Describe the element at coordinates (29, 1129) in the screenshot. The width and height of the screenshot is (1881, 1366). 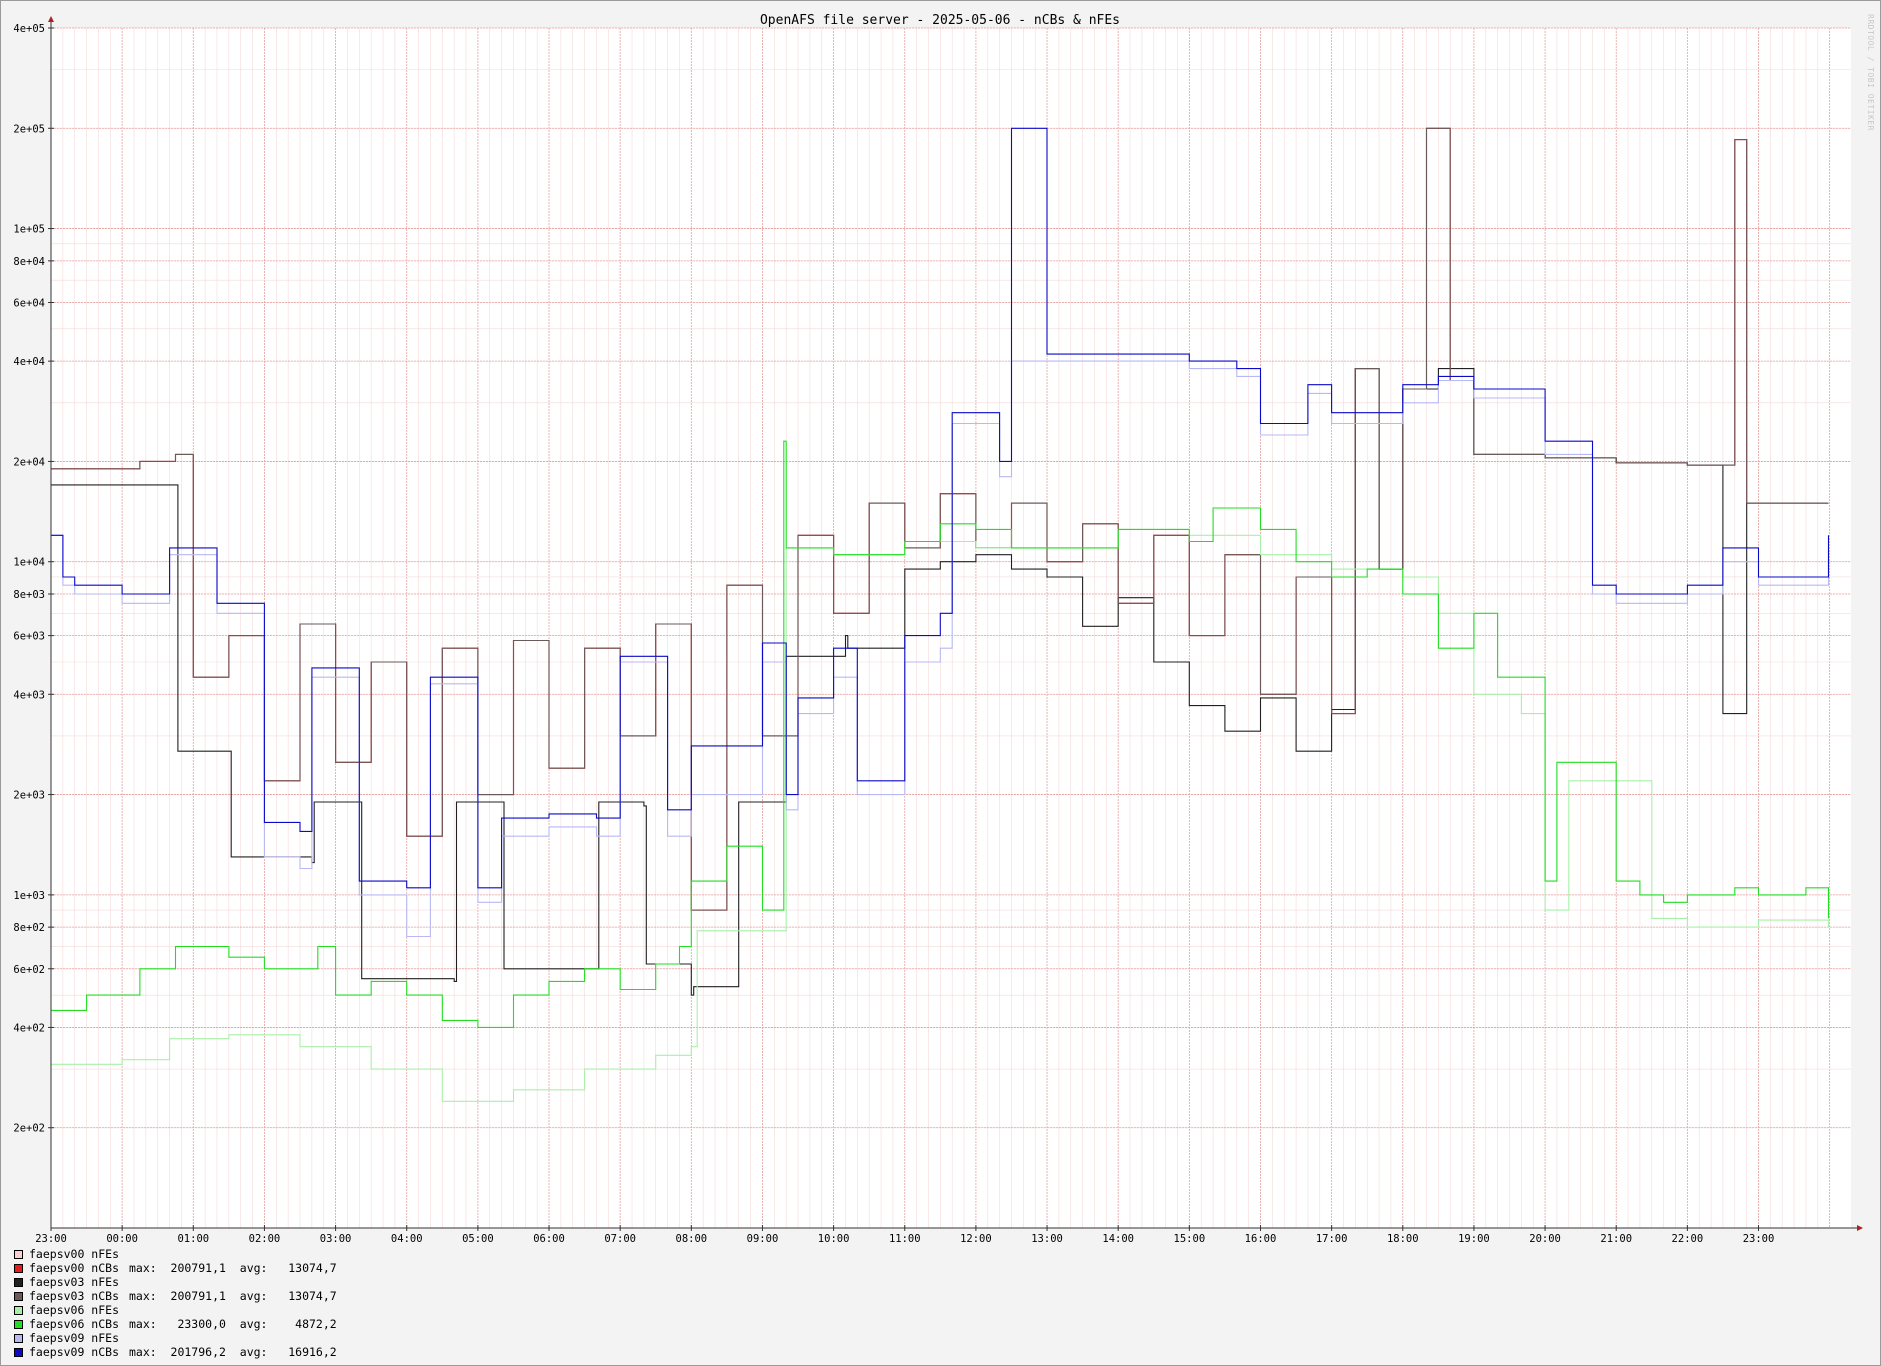
I see `y-tick-label: 2e+02` at that location.